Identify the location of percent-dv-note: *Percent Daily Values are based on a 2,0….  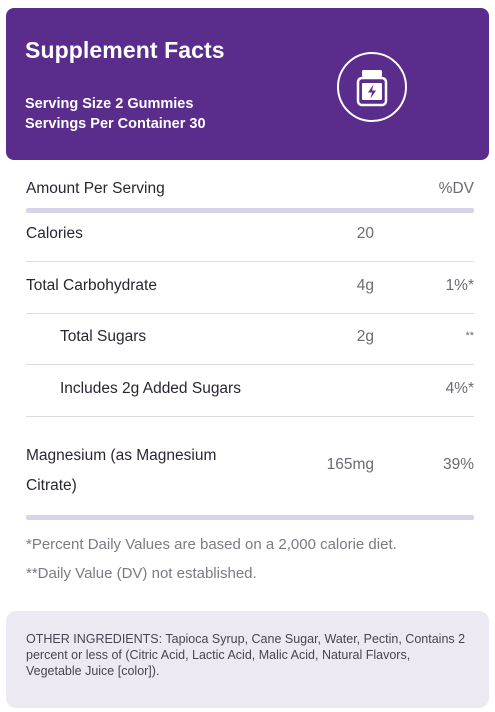
(211, 544).